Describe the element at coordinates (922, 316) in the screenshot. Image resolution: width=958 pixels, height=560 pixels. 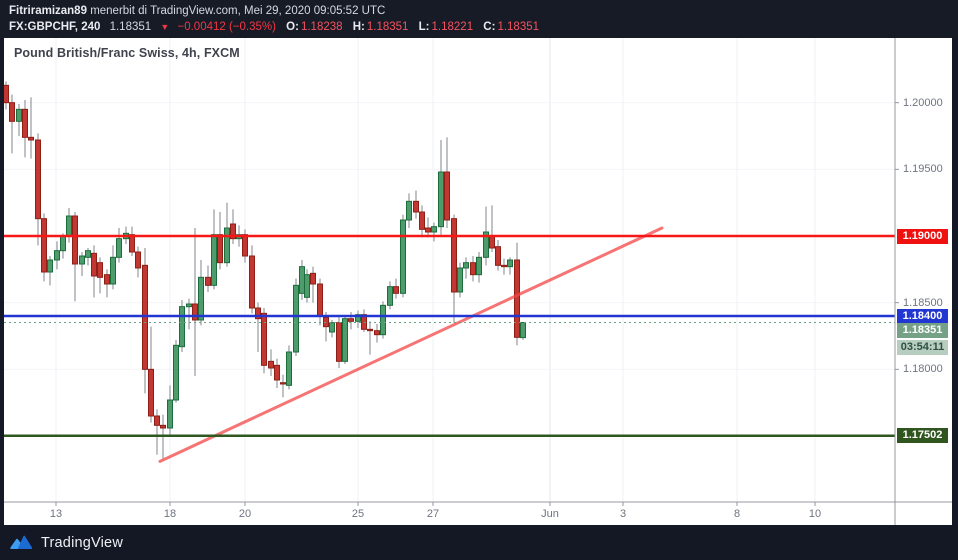
I see `price-badge-support-1.184: 1.18400` at that location.